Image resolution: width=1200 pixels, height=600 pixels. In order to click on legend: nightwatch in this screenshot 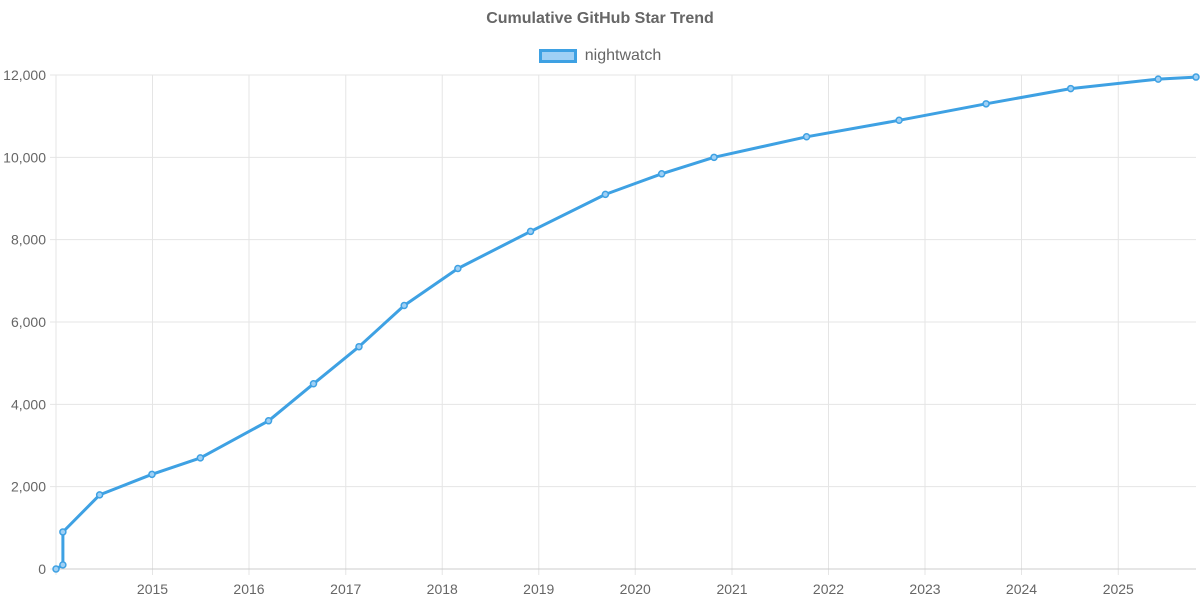, I will do `click(600, 56)`.